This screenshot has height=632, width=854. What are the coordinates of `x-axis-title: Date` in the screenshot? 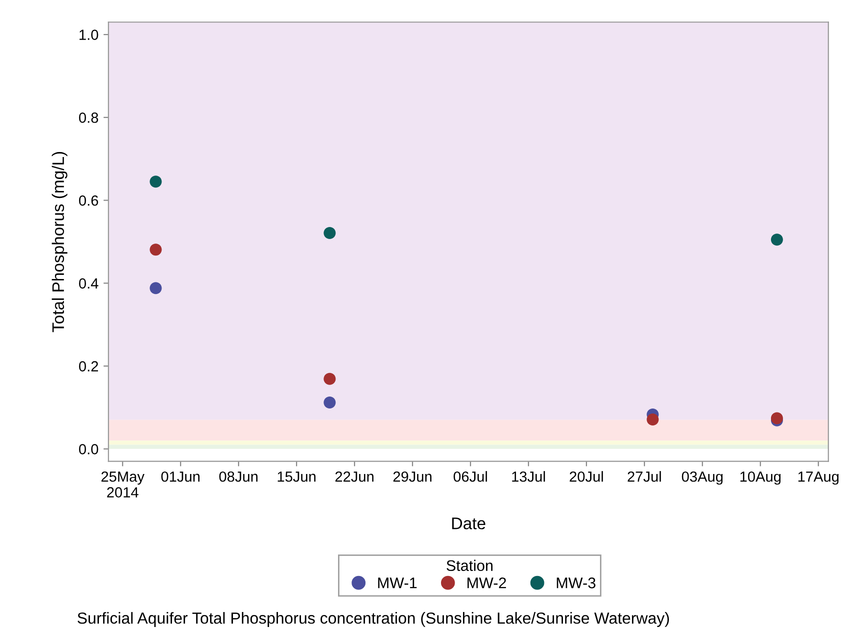 It's located at (469, 524).